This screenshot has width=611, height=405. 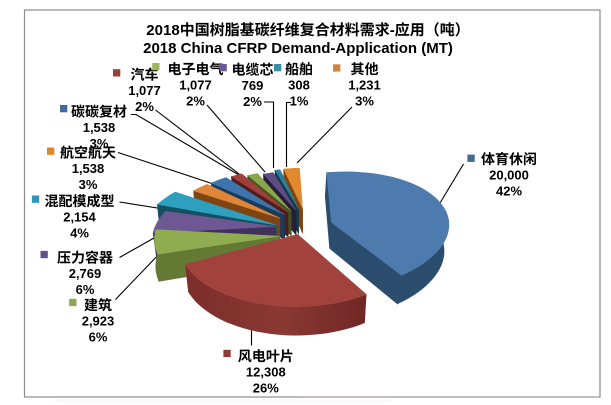 What do you see at coordinates (98, 321) in the screenshot?
I see `svg-text: 2,923` at bounding box center [98, 321].